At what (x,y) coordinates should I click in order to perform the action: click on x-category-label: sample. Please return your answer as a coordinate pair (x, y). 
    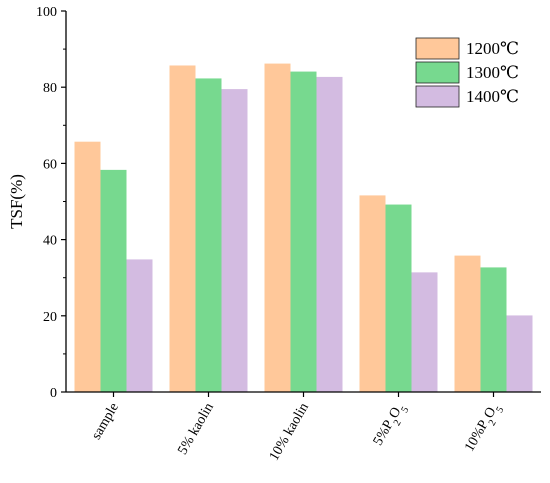
    Looking at the image, I should click on (105, 422).